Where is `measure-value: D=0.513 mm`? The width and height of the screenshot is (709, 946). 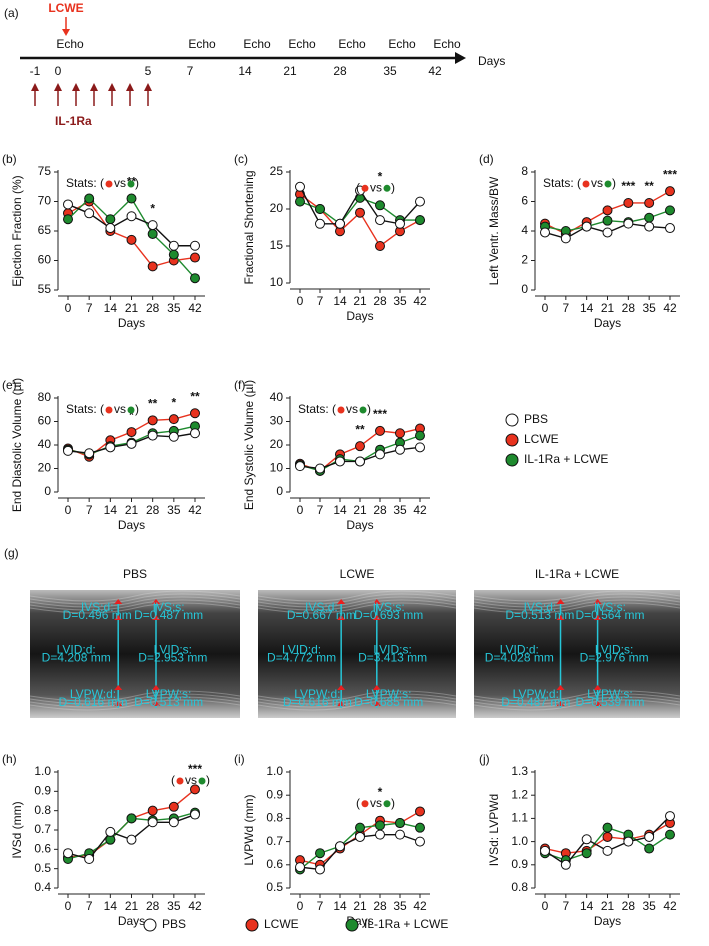
measure-value: D=0.513 mm is located at coordinates (539, 615).